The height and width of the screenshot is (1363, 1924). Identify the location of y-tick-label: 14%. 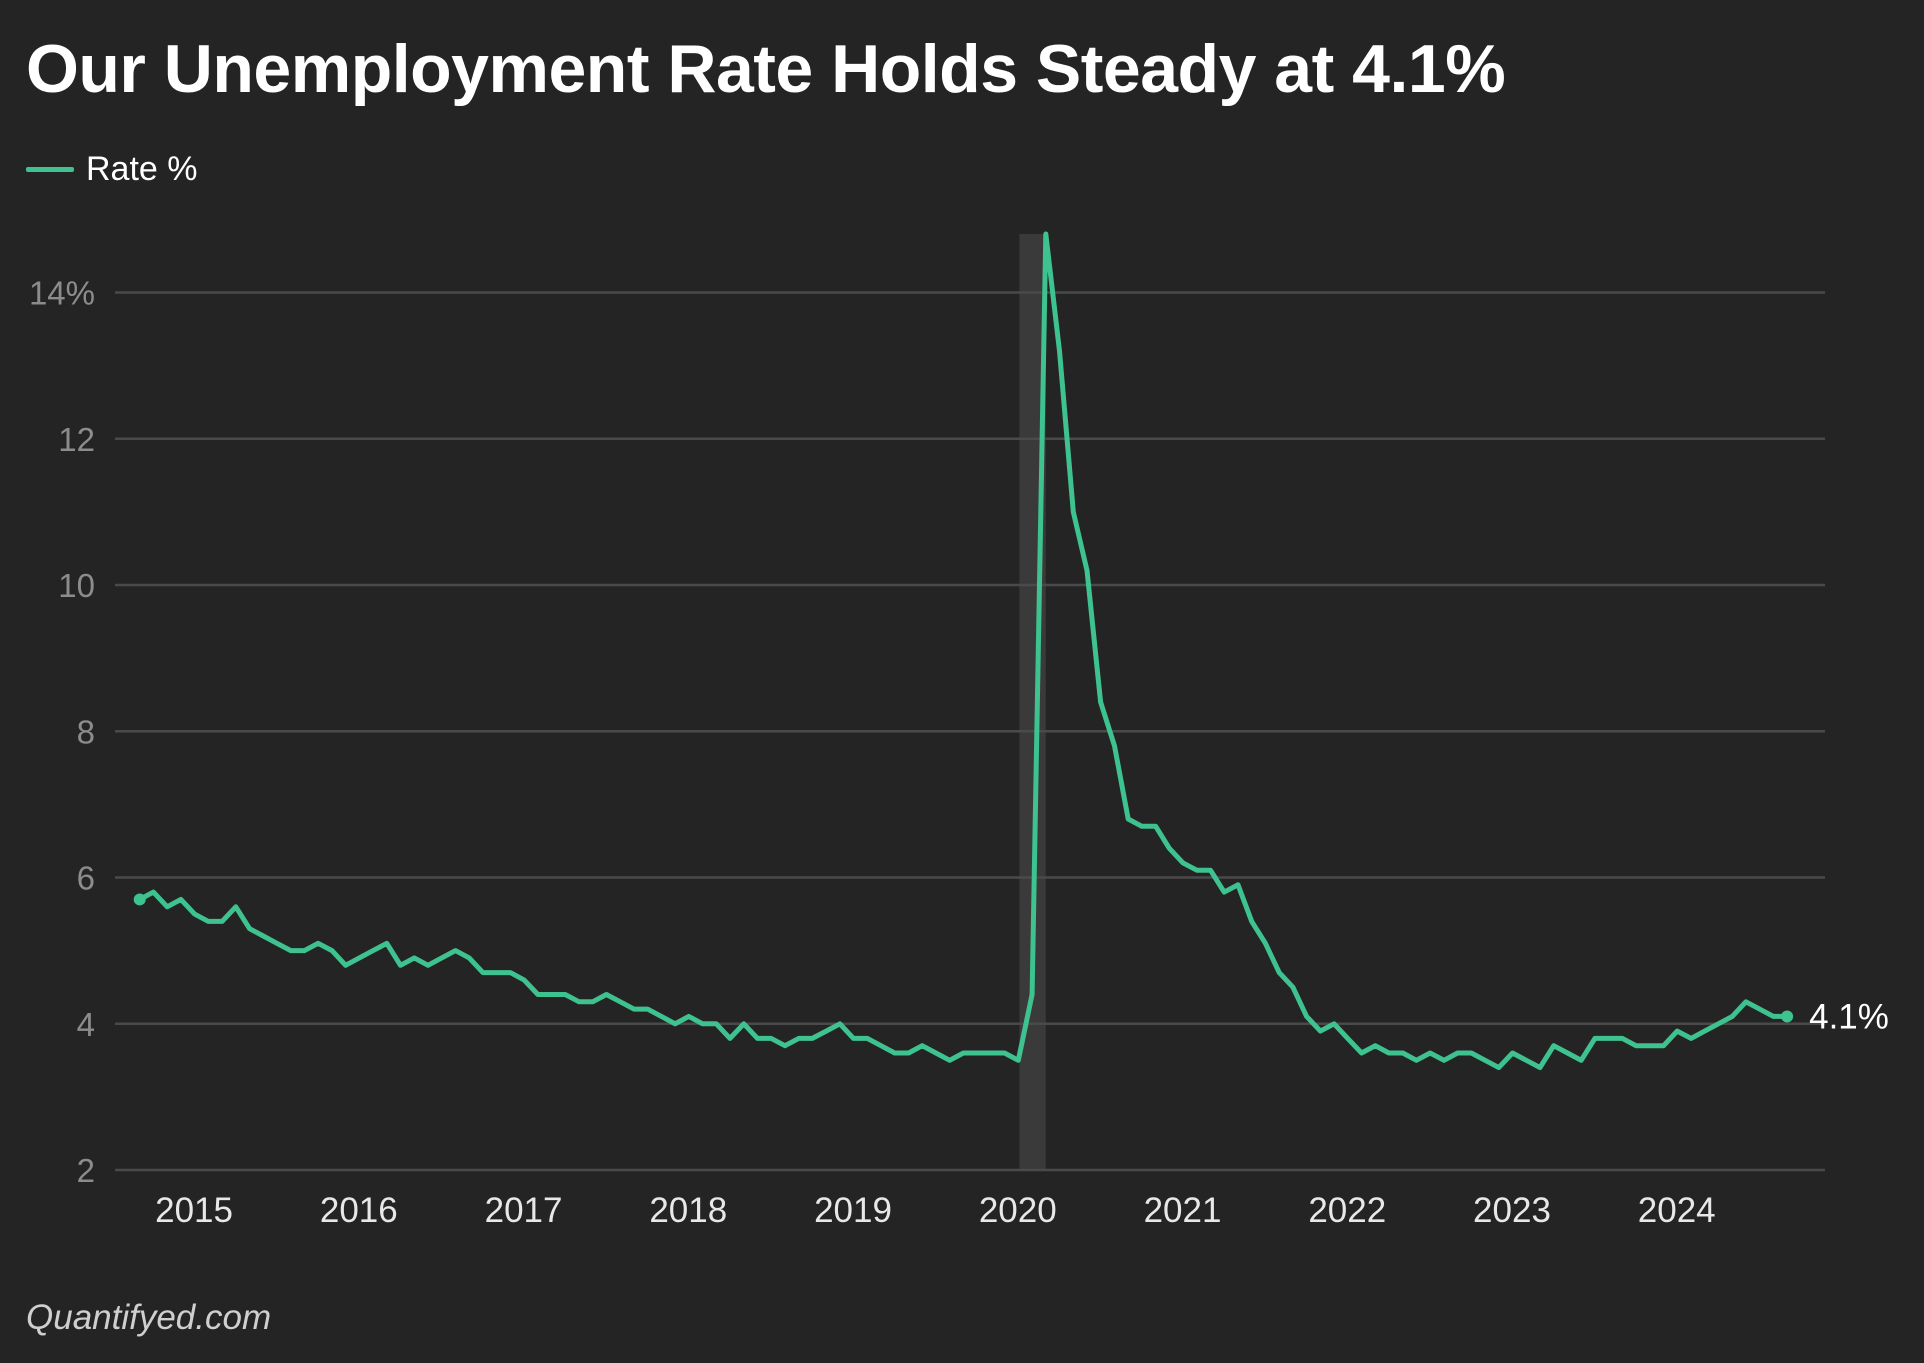
(62, 293).